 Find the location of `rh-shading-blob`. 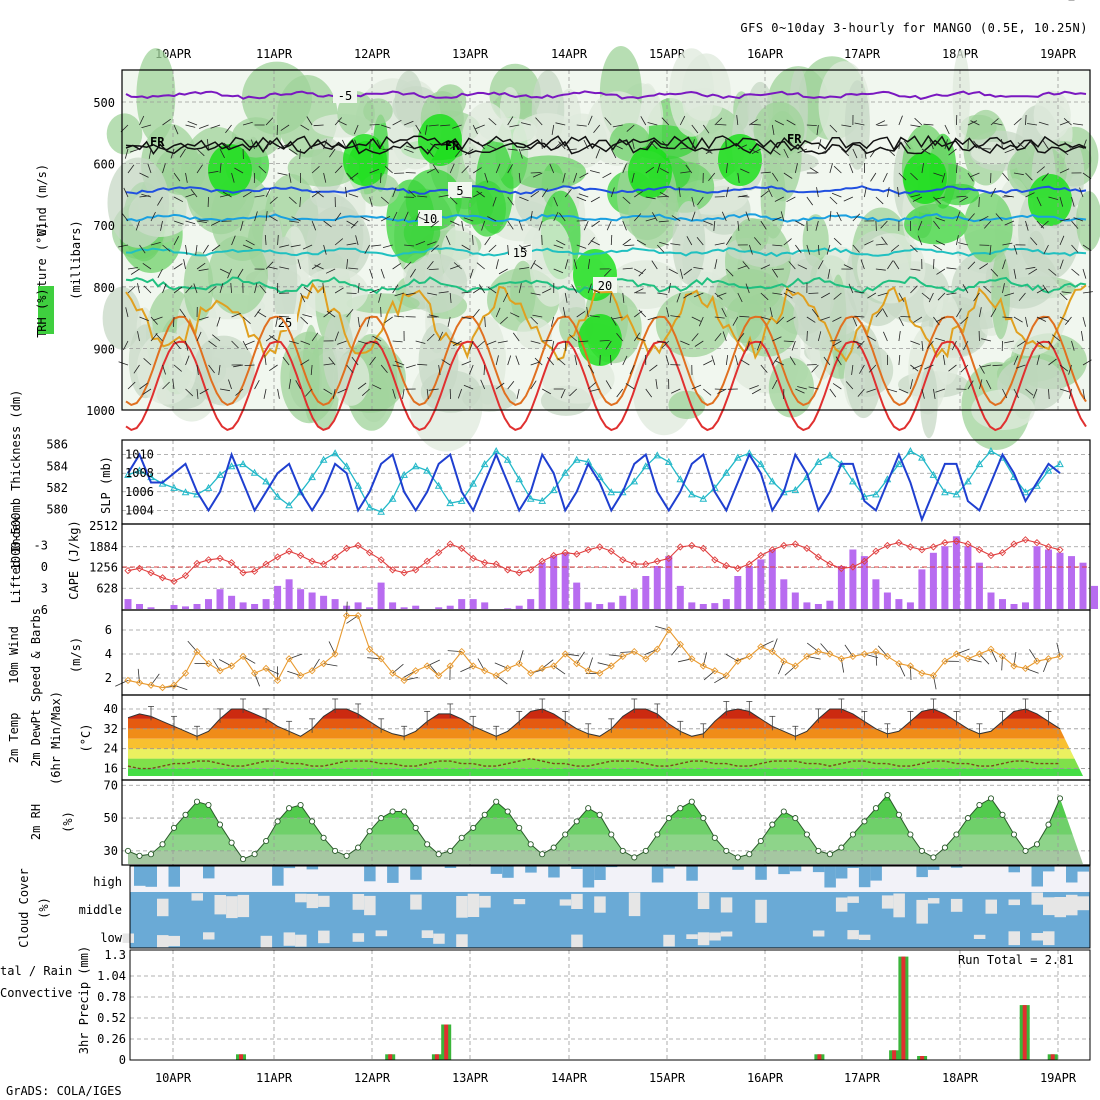

rh-shading-blob is located at coordinates (508, 130).